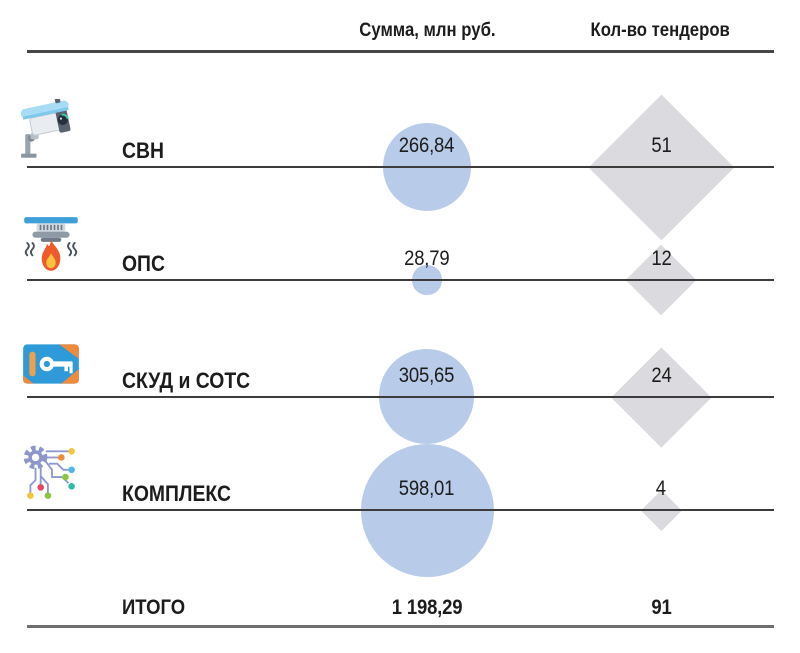 The image size is (800, 653). I want to click on count-value: 12, so click(661, 259).